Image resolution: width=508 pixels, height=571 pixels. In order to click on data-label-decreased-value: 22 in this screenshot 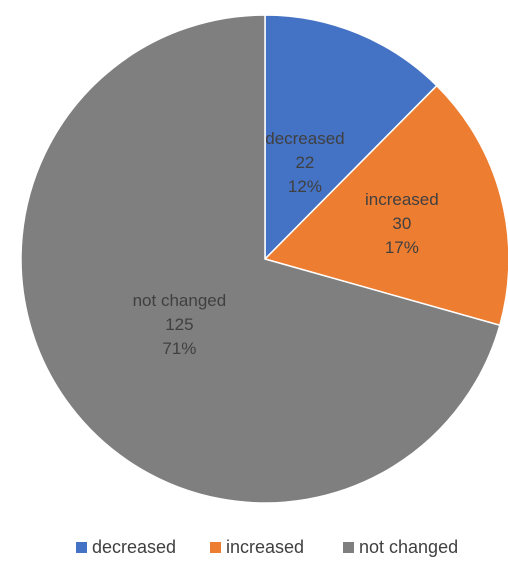, I will do `click(304, 162)`.